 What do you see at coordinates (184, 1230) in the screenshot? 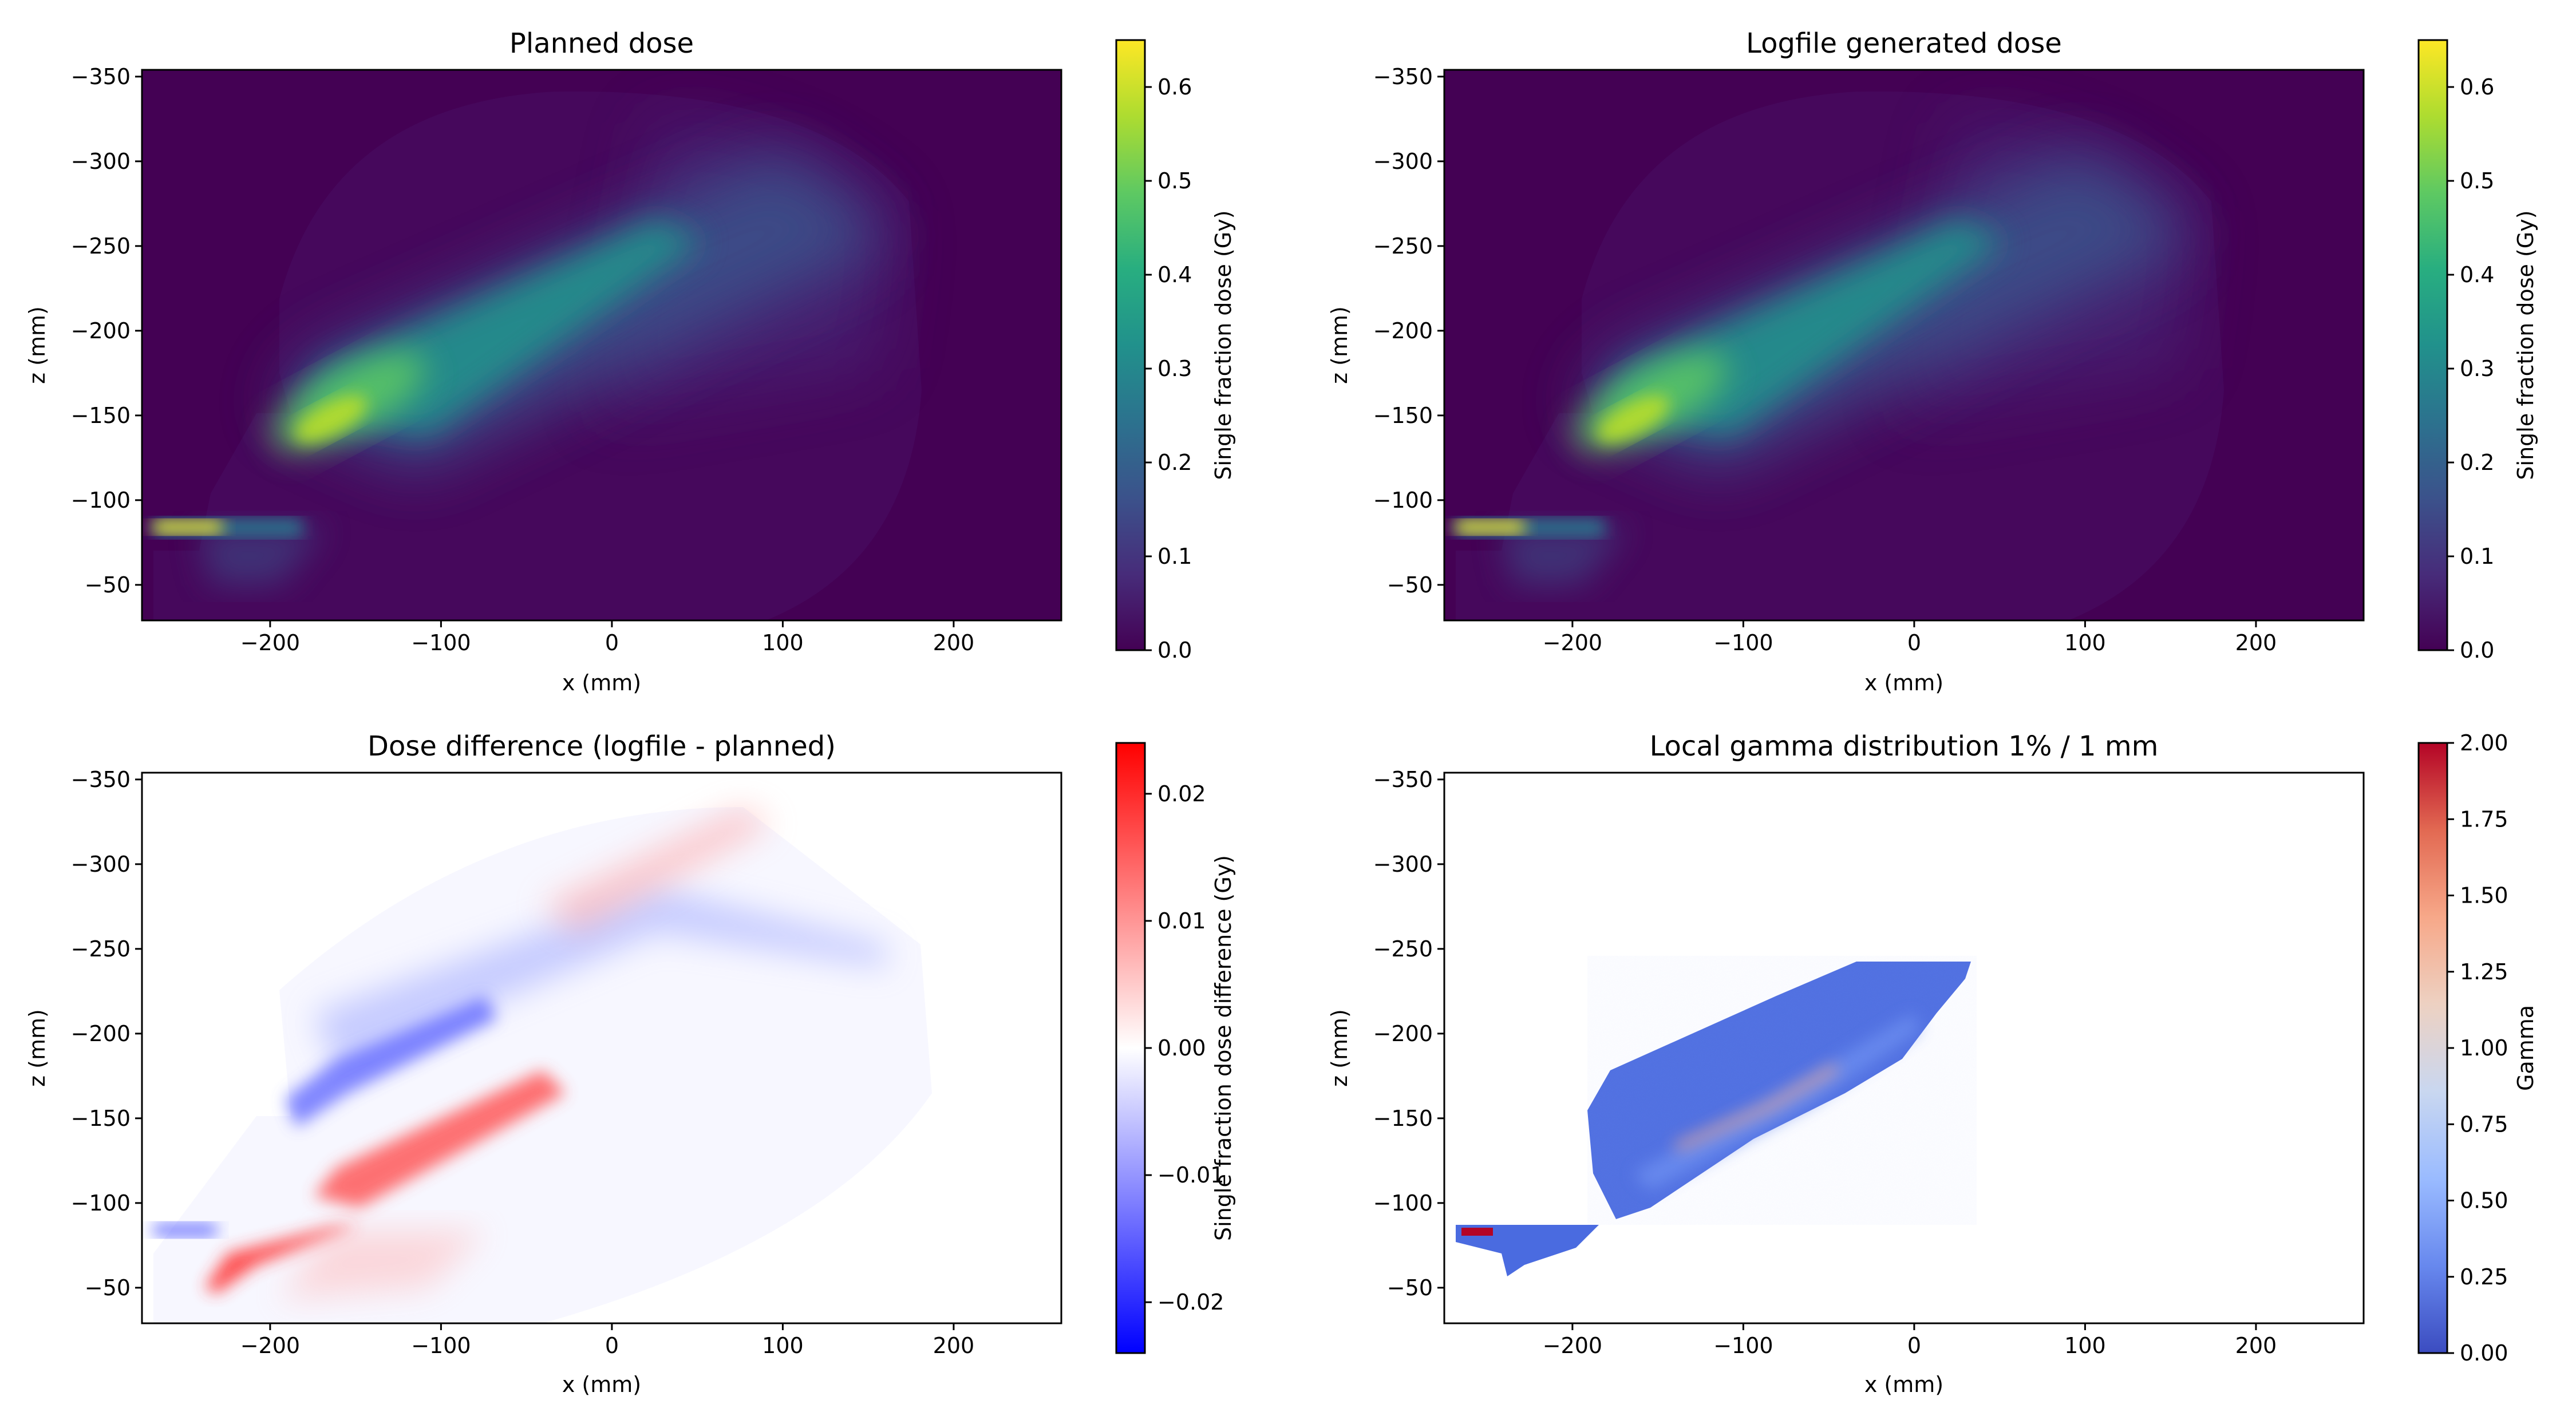
I see `blue-entry` at bounding box center [184, 1230].